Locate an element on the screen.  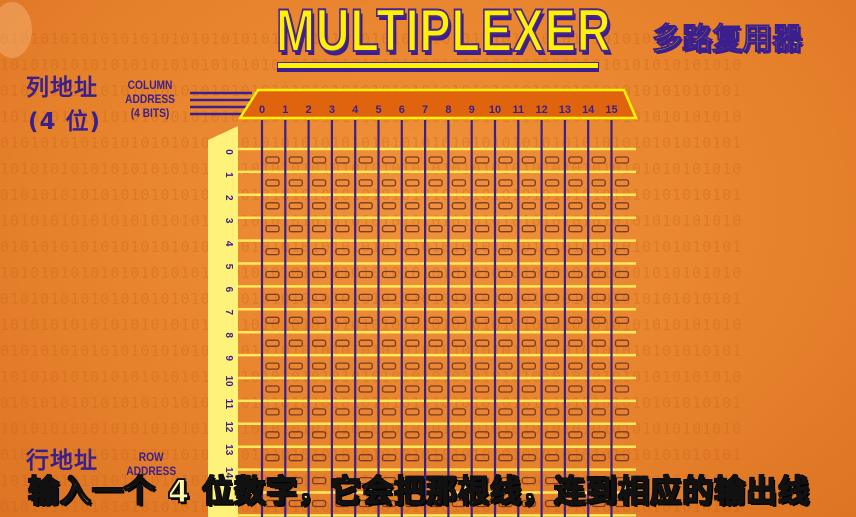
column-label: 7 is located at coordinates (425, 110).